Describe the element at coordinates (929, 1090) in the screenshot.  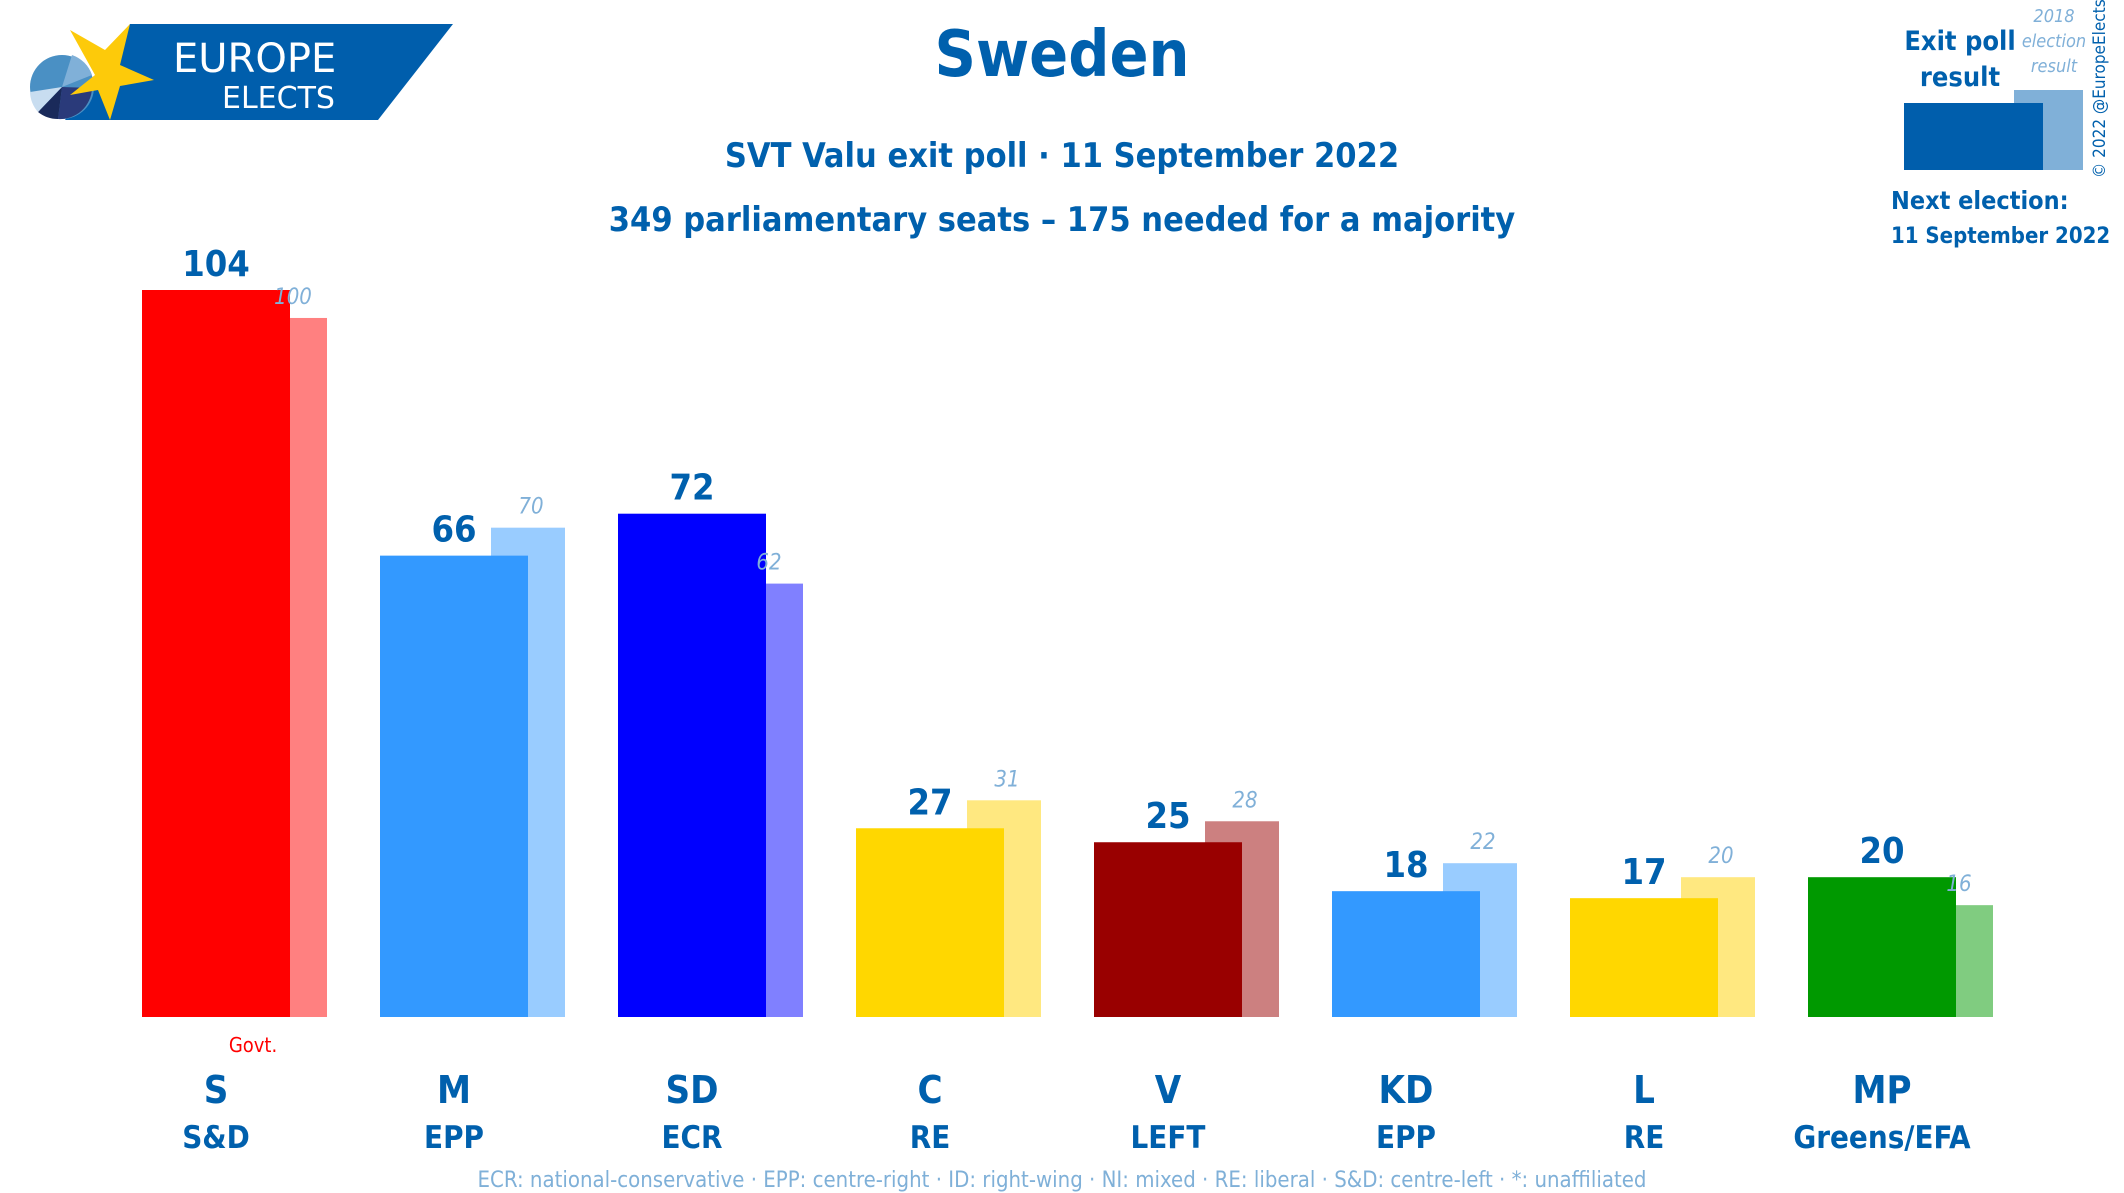
I see `party-label-C: C` at that location.